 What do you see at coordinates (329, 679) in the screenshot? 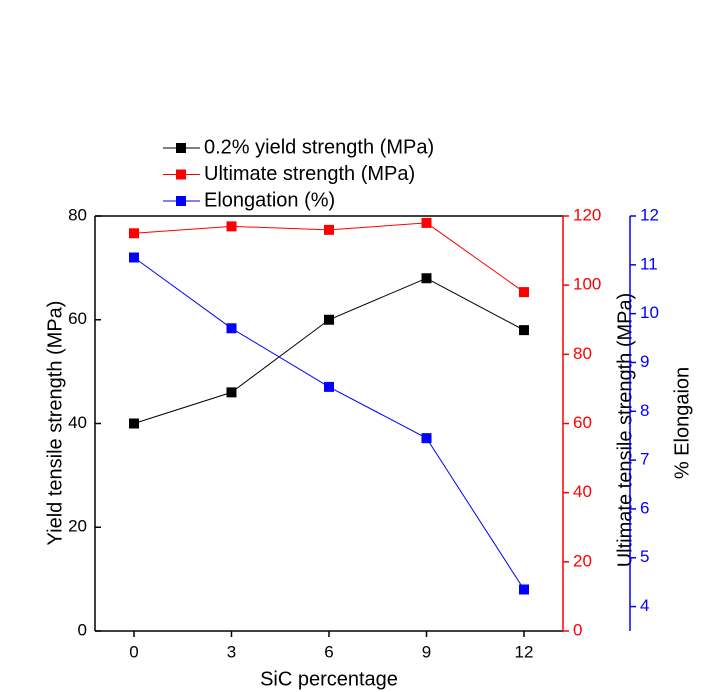
I see `x-axis-label: SiC percentage` at bounding box center [329, 679].